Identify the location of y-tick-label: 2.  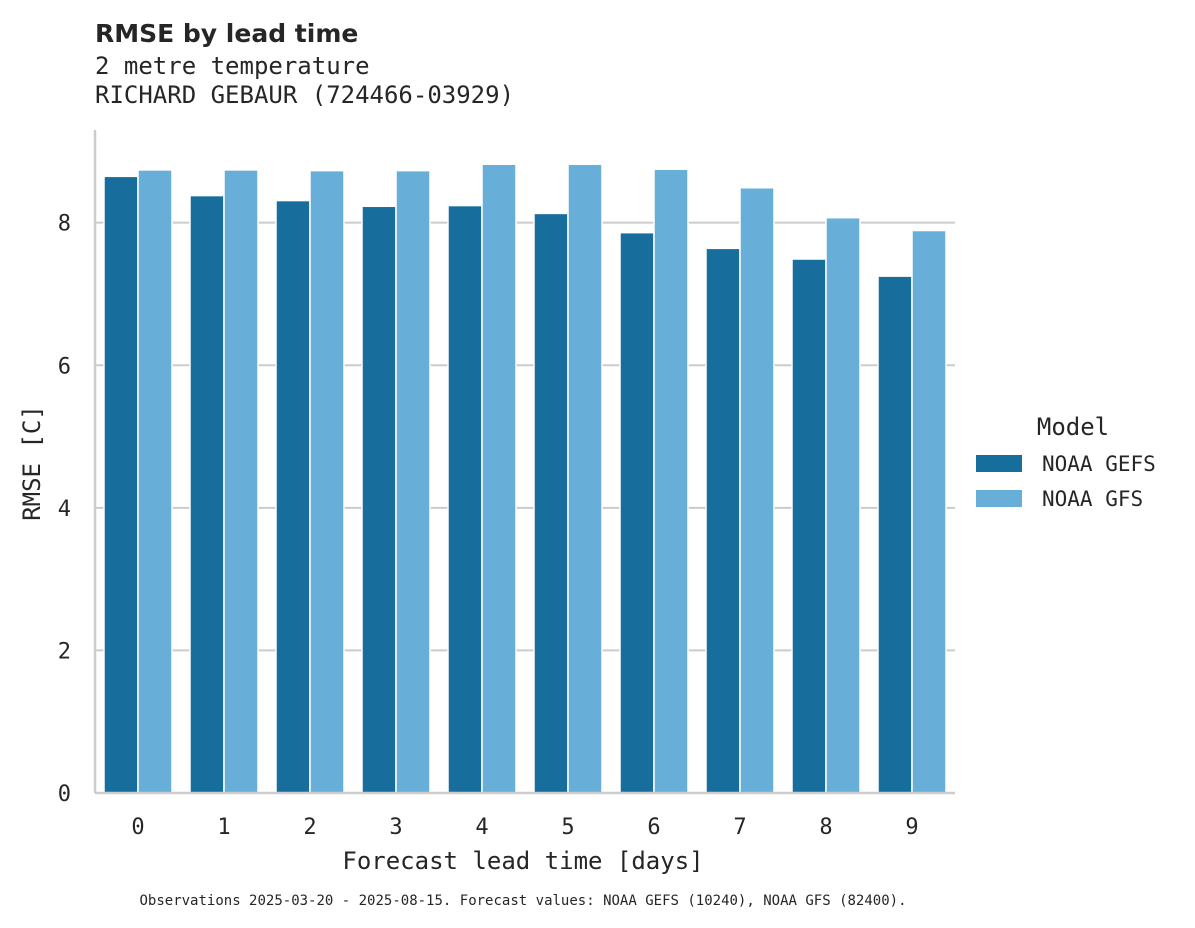
(64, 651).